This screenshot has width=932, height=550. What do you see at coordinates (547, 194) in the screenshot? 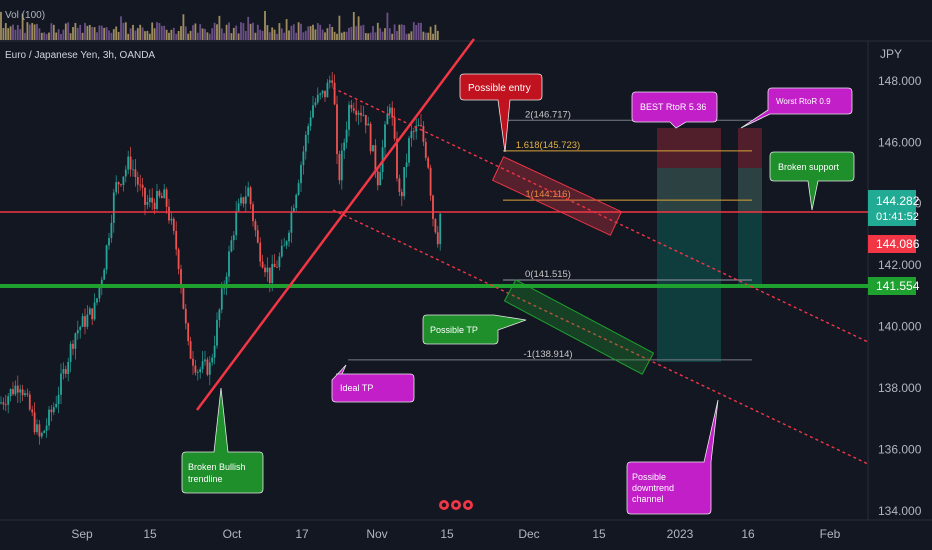
I see `fib-level-label: 1(144.116)` at bounding box center [547, 194].